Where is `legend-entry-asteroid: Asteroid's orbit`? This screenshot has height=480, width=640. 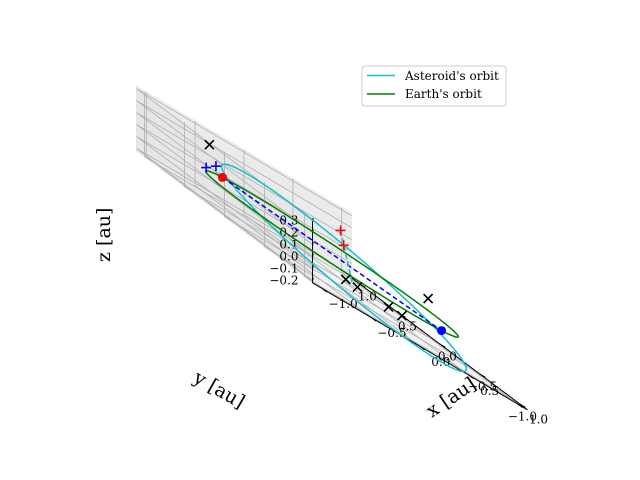 legend-entry-asteroid: Asteroid's orbit is located at coordinates (451, 76).